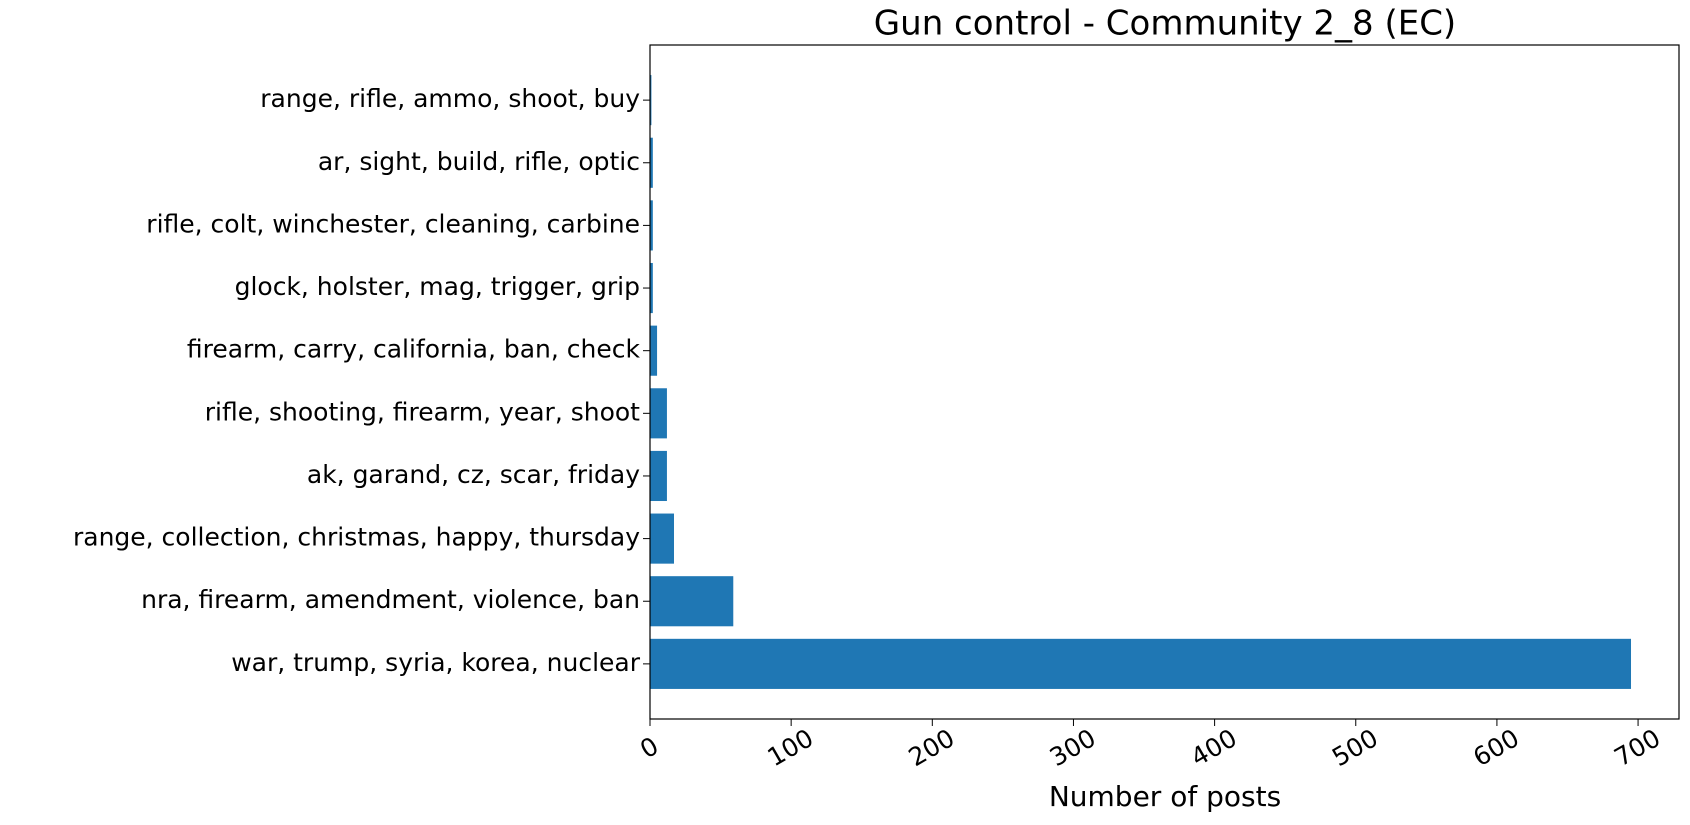 The width and height of the screenshot is (1690, 825). What do you see at coordinates (436, 662) in the screenshot?
I see `y-tick-label: war, trump, syria, korea, nuclear` at bounding box center [436, 662].